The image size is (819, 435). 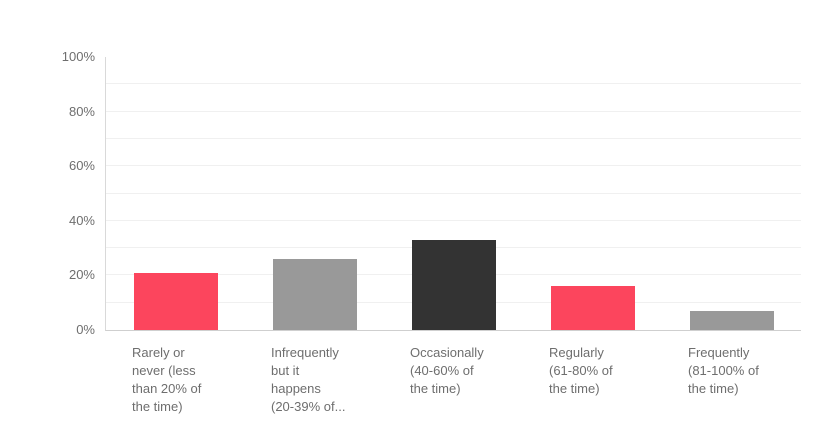 What do you see at coordinates (187, 380) in the screenshot?
I see `x-category-label-1: Rarely or never (less than 20% of the time)` at bounding box center [187, 380].